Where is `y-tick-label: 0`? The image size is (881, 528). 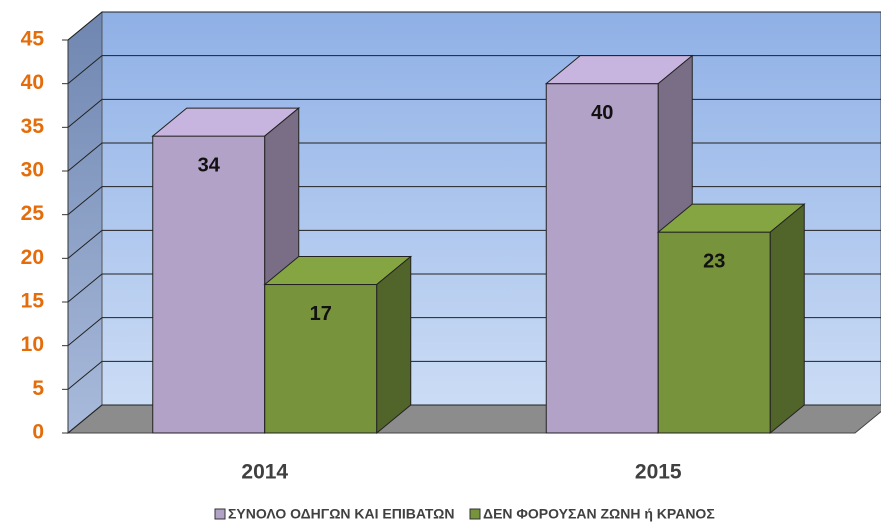 y-tick-label: 0 is located at coordinates (38, 432).